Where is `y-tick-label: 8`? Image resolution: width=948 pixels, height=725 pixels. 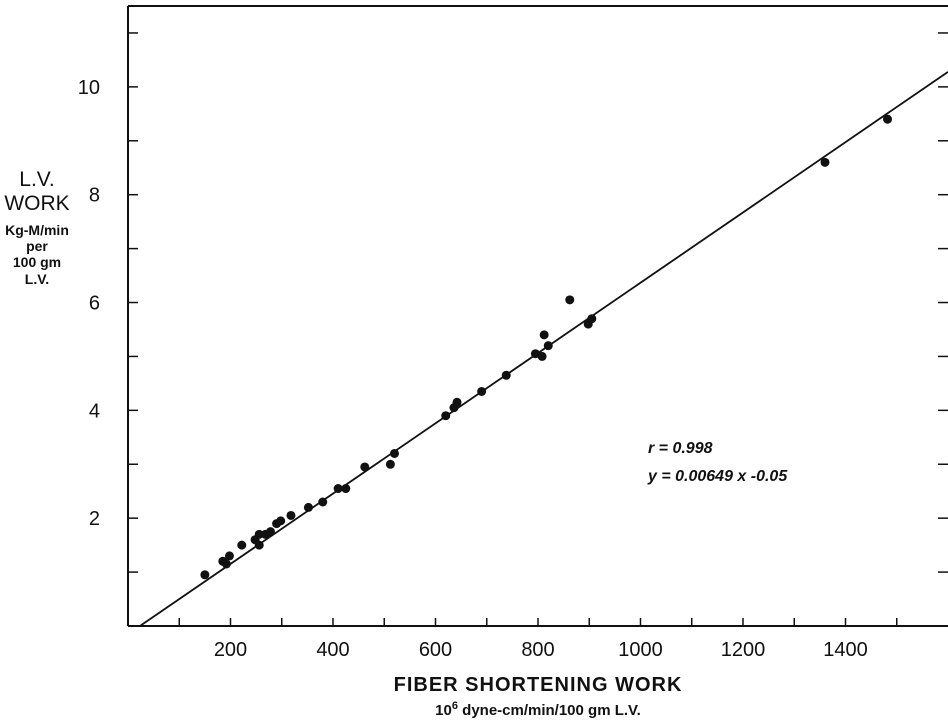 y-tick-label: 8 is located at coordinates (94, 196).